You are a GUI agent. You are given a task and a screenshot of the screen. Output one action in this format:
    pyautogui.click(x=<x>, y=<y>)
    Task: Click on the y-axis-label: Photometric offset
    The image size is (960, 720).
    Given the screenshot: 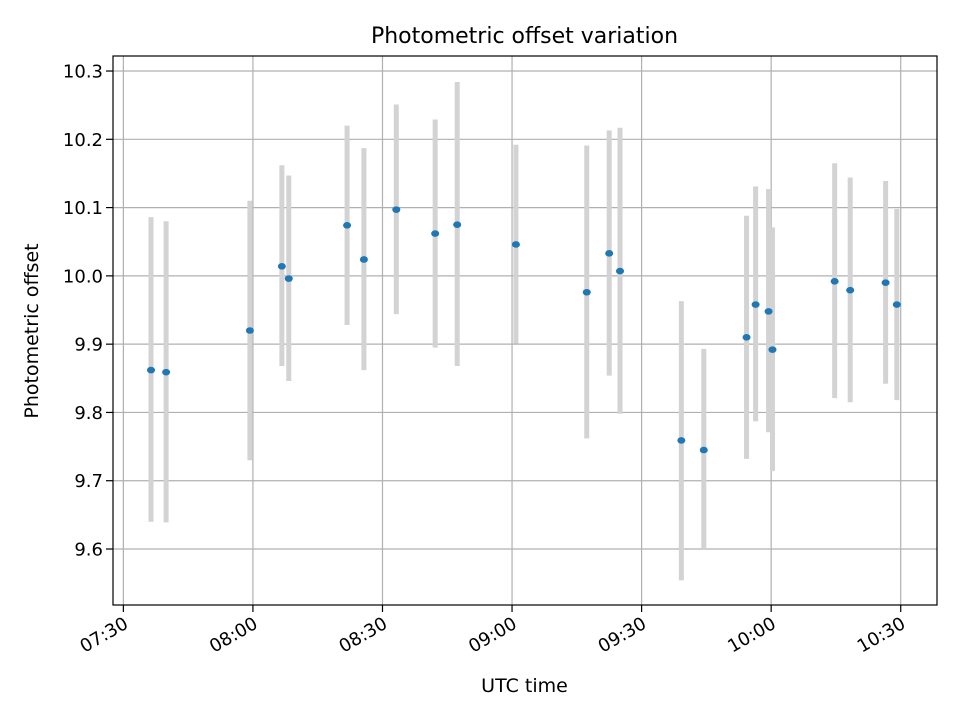 What is the action you would take?
    pyautogui.click(x=32, y=330)
    